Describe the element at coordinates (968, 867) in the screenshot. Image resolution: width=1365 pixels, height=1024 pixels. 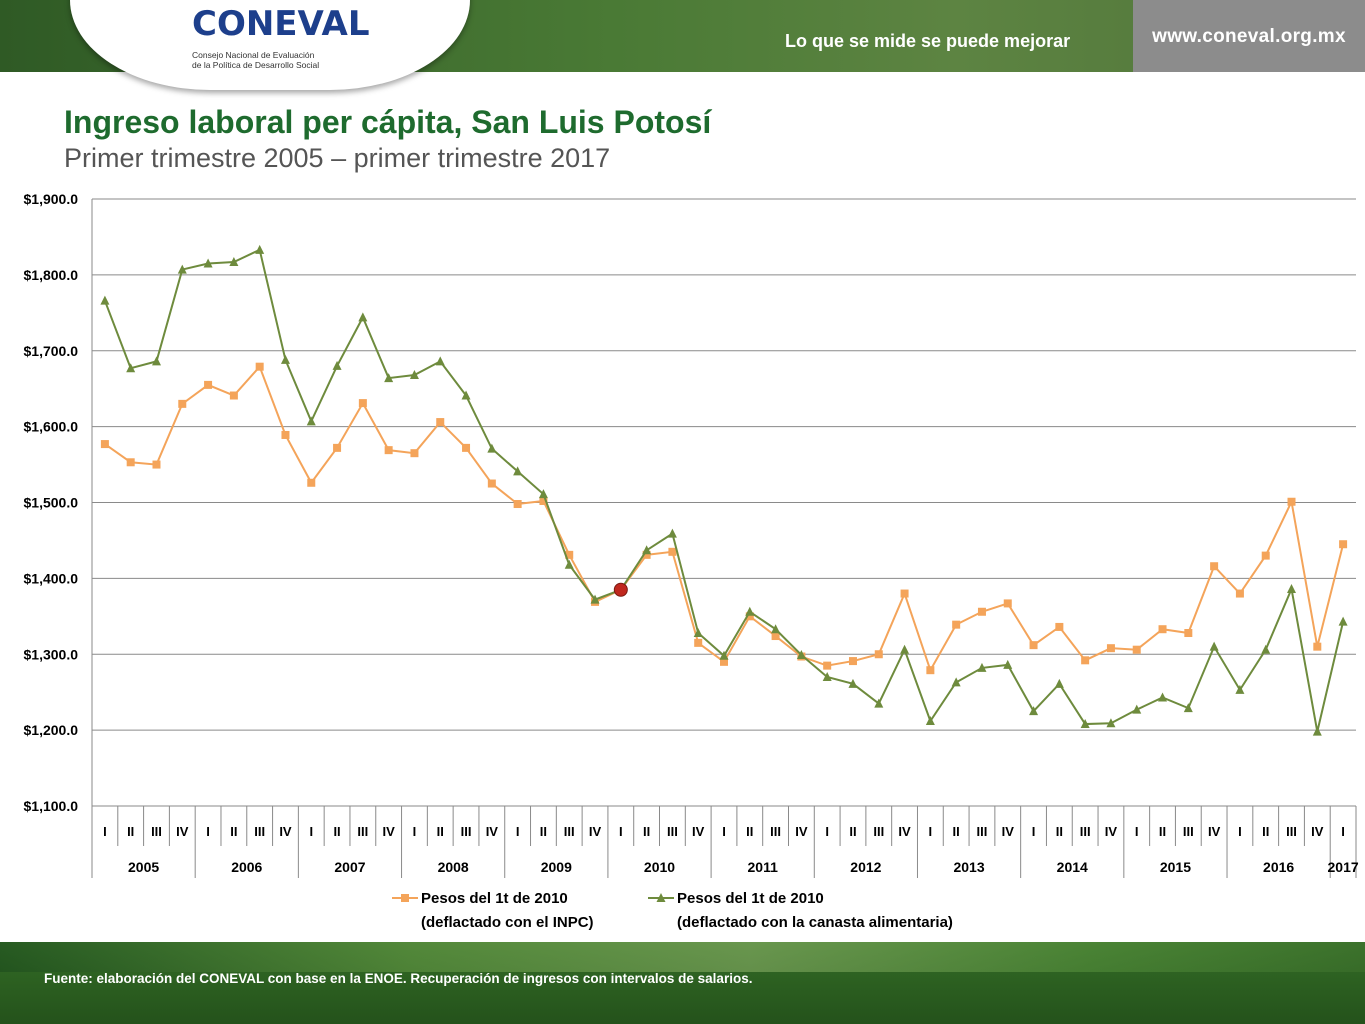
I see `year-label: 2013` at that location.